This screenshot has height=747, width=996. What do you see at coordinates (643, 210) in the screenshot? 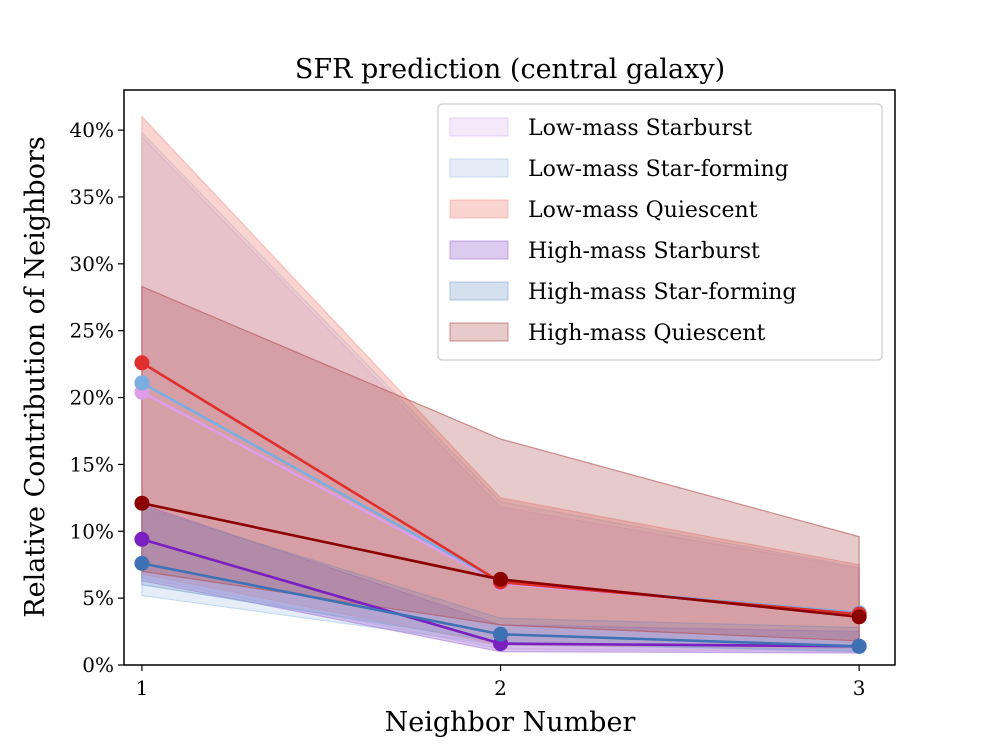
I see `legend-label-low-mass-quiescent: Low-mass Quiescent` at bounding box center [643, 210].